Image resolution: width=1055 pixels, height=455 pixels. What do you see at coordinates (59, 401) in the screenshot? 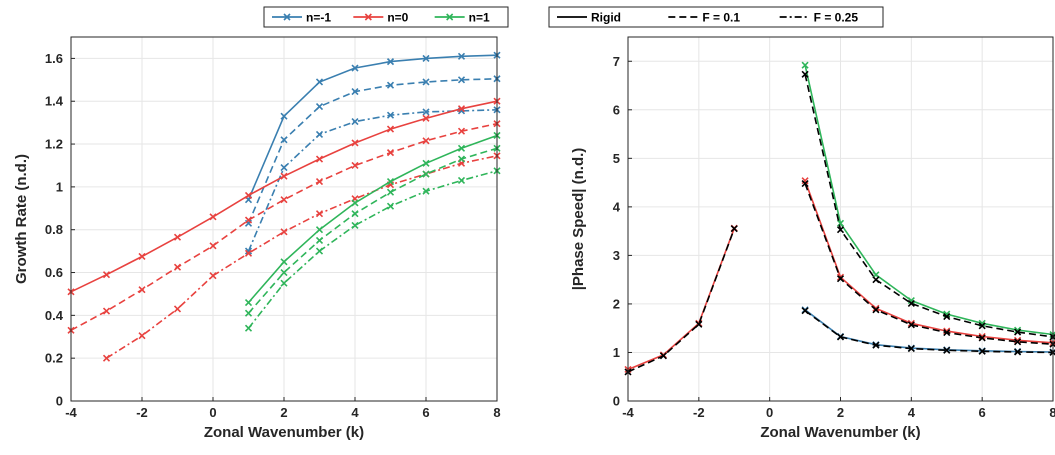
I see `y-tick-label: 0` at bounding box center [59, 401].